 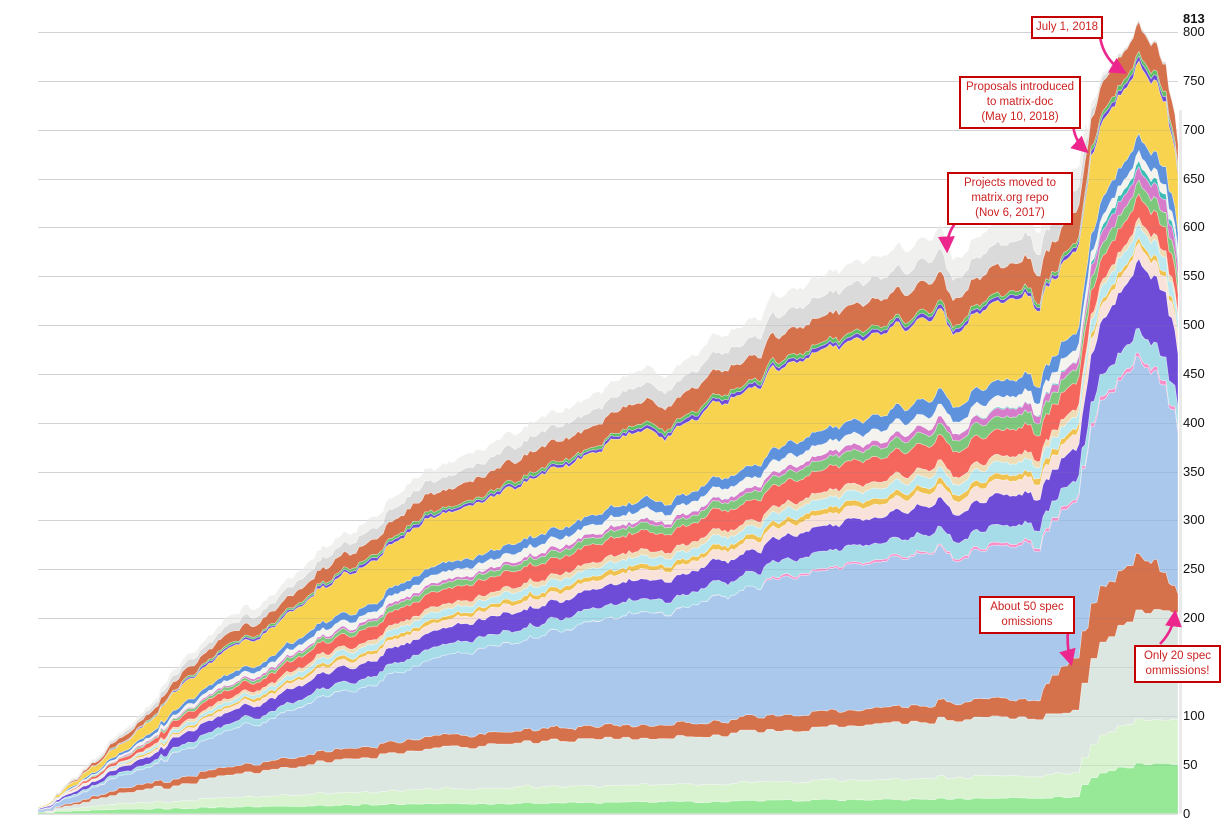 What do you see at coordinates (1190, 764) in the screenshot?
I see `y-axis-tick-label-50: 50` at bounding box center [1190, 764].